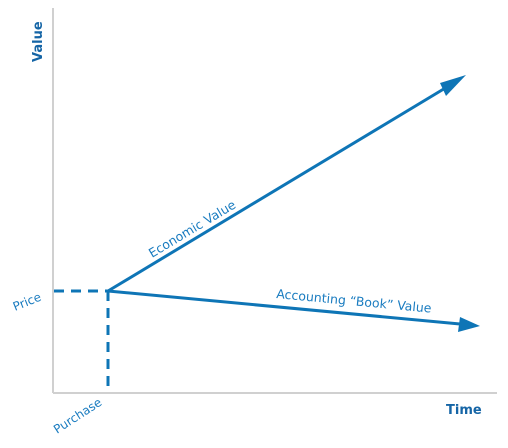 This screenshot has width=508, height=448. What do you see at coordinates (38, 41) in the screenshot?
I see `y-axis-title: Value` at bounding box center [38, 41].